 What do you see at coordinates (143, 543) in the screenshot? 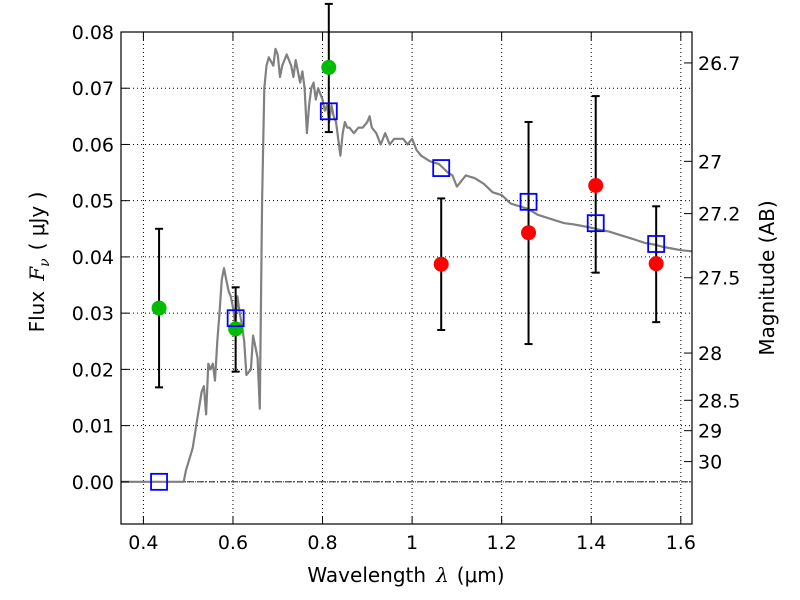
I see `x-tick-label: 0.4` at bounding box center [143, 543].